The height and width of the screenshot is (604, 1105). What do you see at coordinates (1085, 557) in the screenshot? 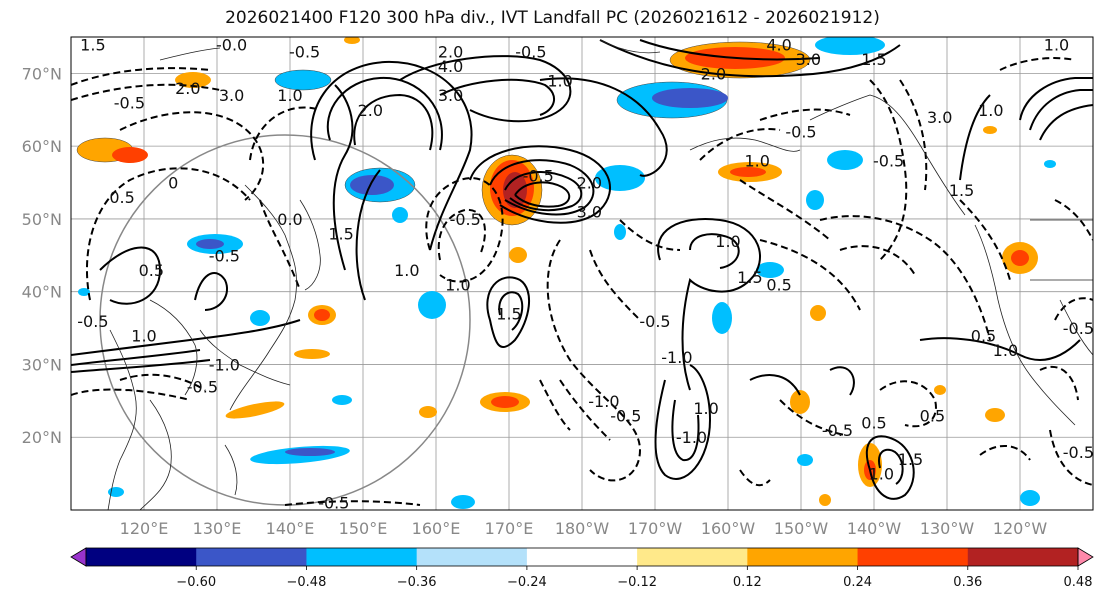
I see `colorbar-extend-max` at bounding box center [1085, 557].